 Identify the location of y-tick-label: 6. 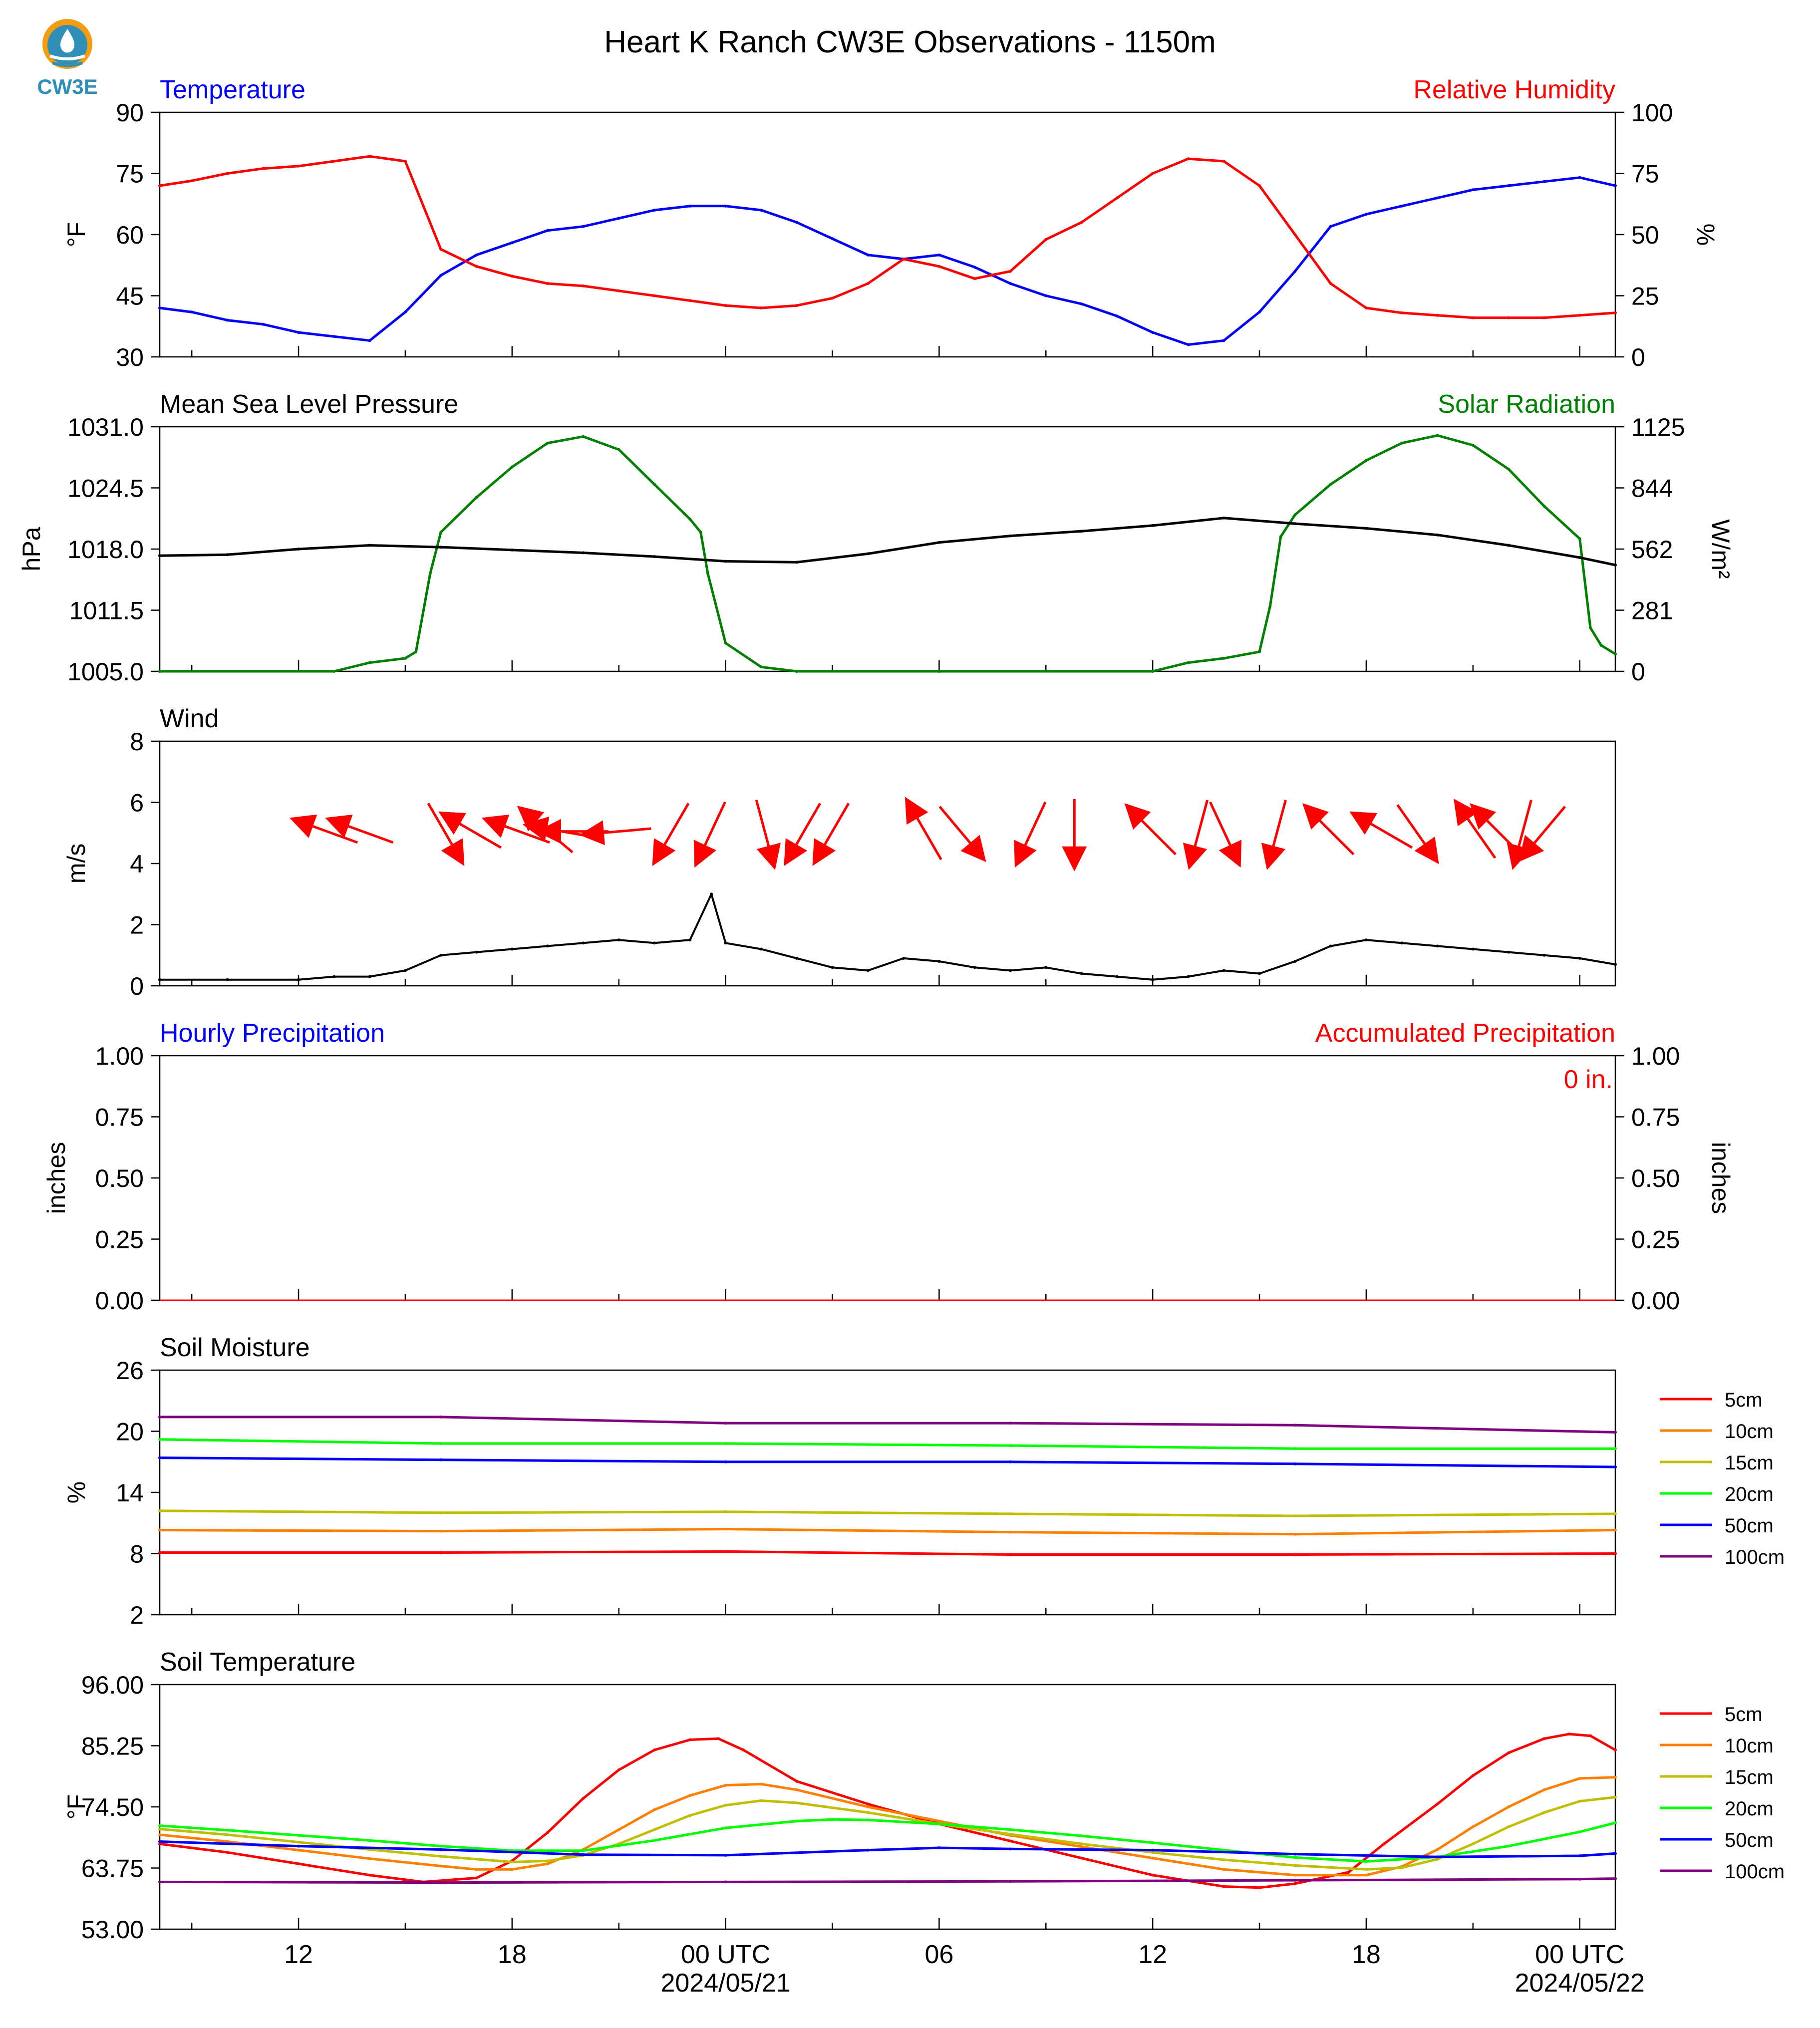
(137, 803).